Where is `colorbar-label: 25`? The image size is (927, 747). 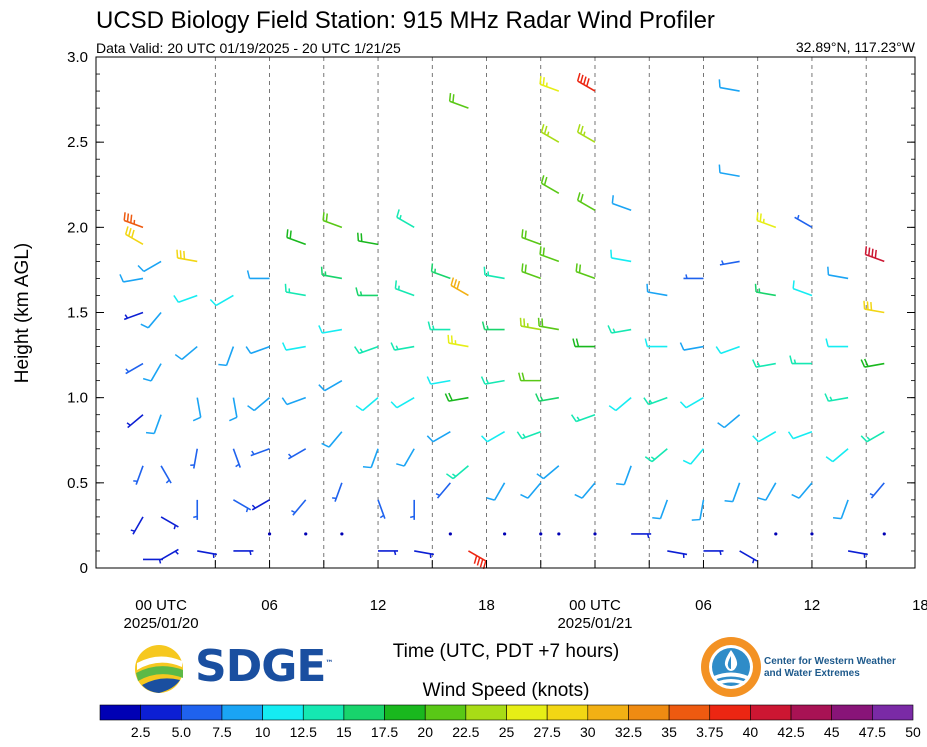
colorbar-label: 25 is located at coordinates (507, 732).